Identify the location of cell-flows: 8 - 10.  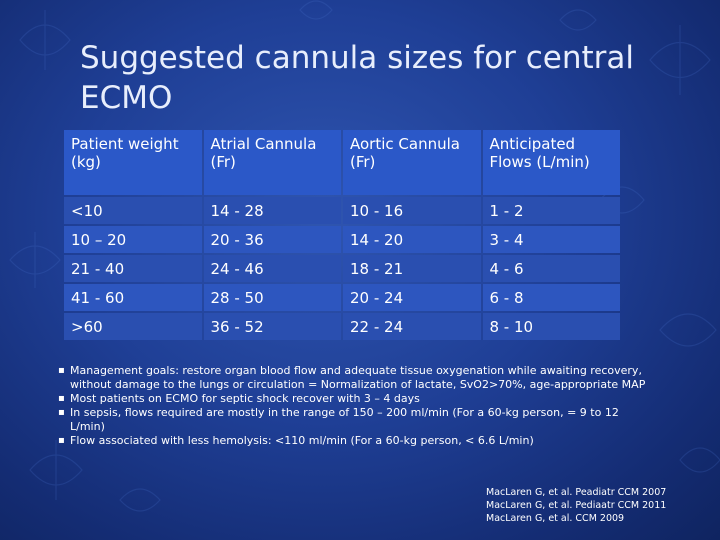
(551, 326).